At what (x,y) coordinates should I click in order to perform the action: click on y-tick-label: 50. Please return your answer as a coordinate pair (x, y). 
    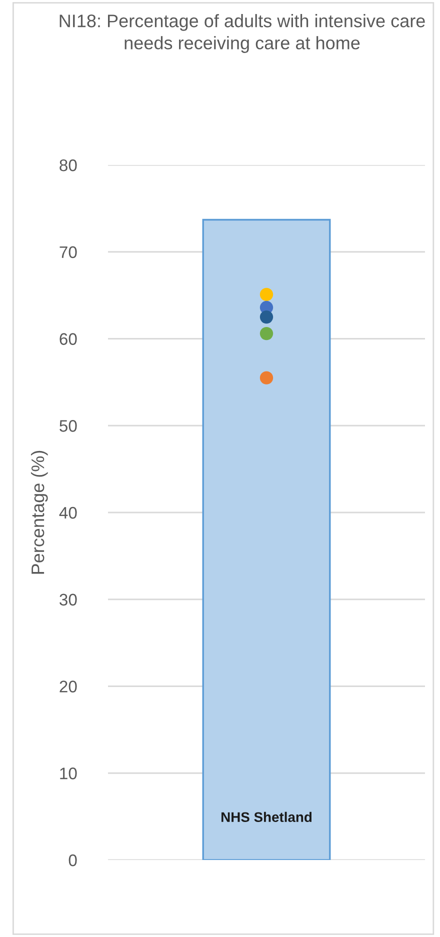
    Looking at the image, I should click on (68, 426).